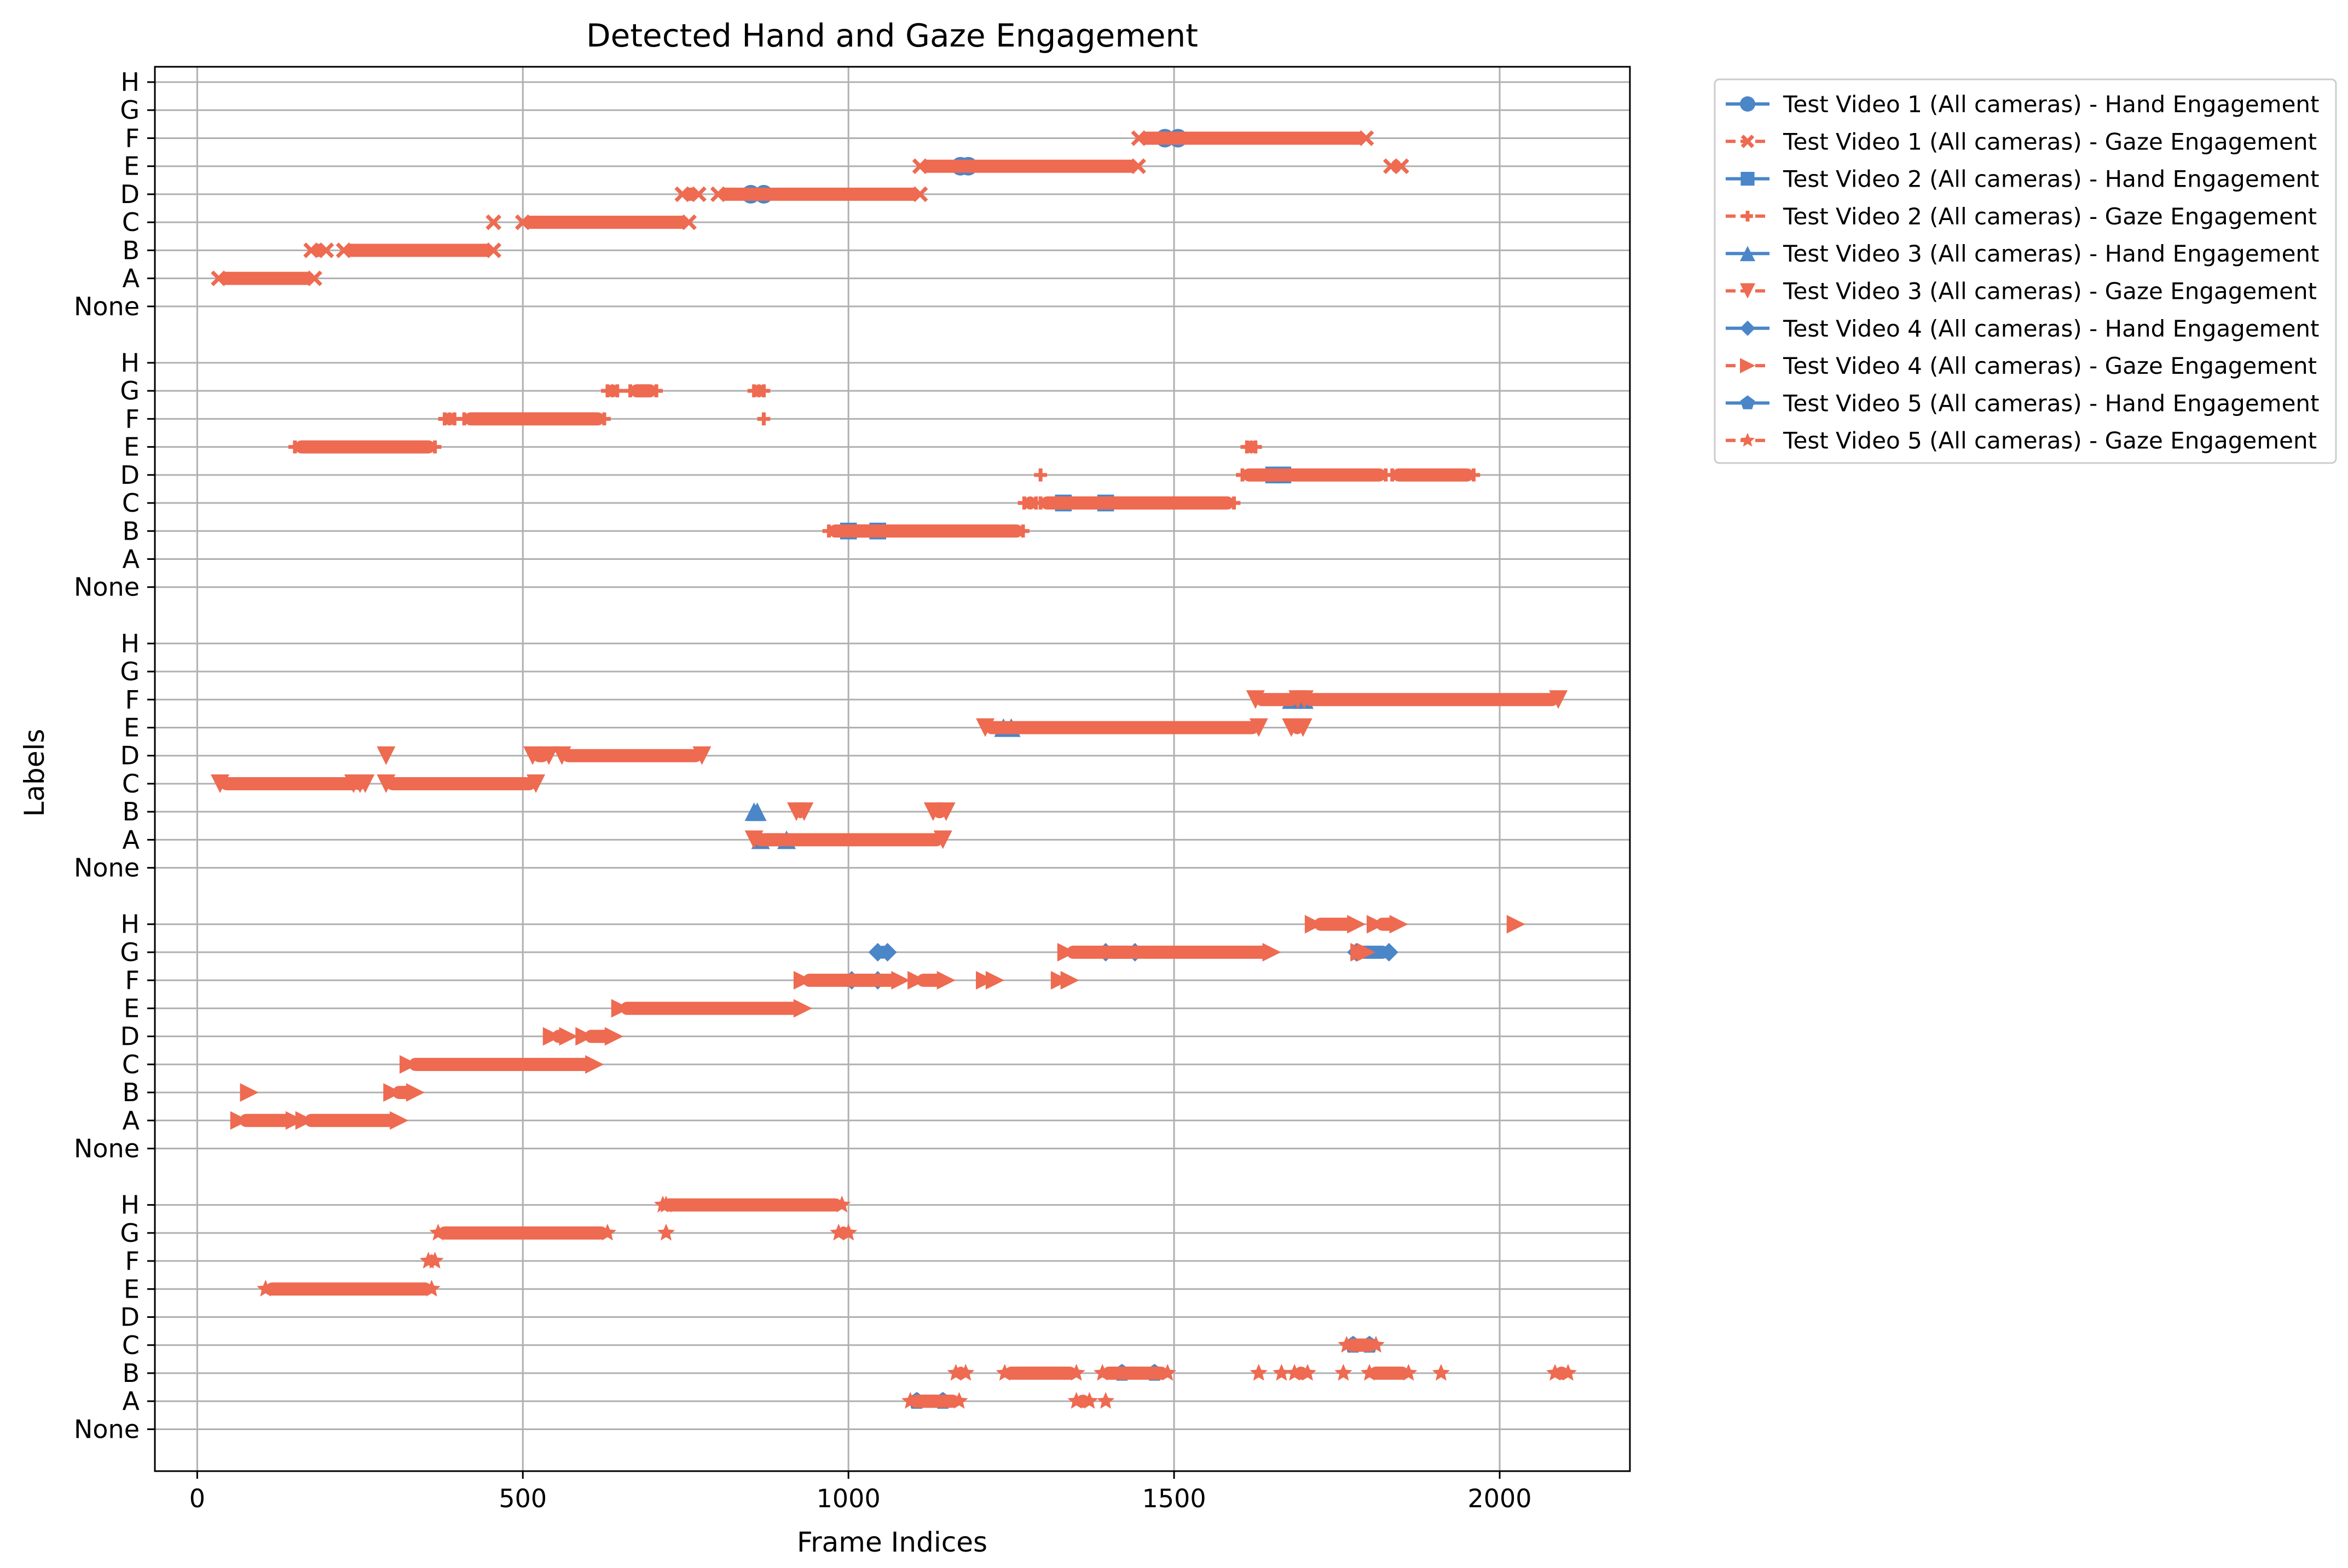 The width and height of the screenshot is (2348, 1568). Describe the element at coordinates (877, 1022) in the screenshot. I see `video-4-gaze-series` at that location.